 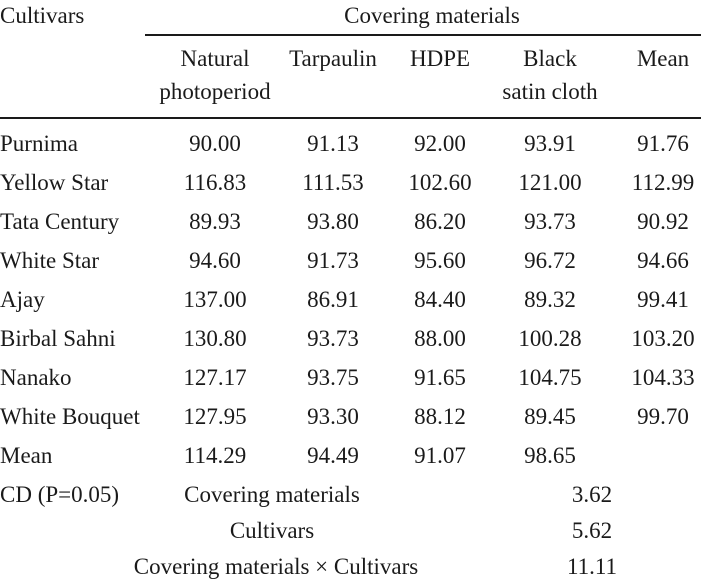 What do you see at coordinates (22, 299) in the screenshot?
I see `row-label: Ajay` at bounding box center [22, 299].